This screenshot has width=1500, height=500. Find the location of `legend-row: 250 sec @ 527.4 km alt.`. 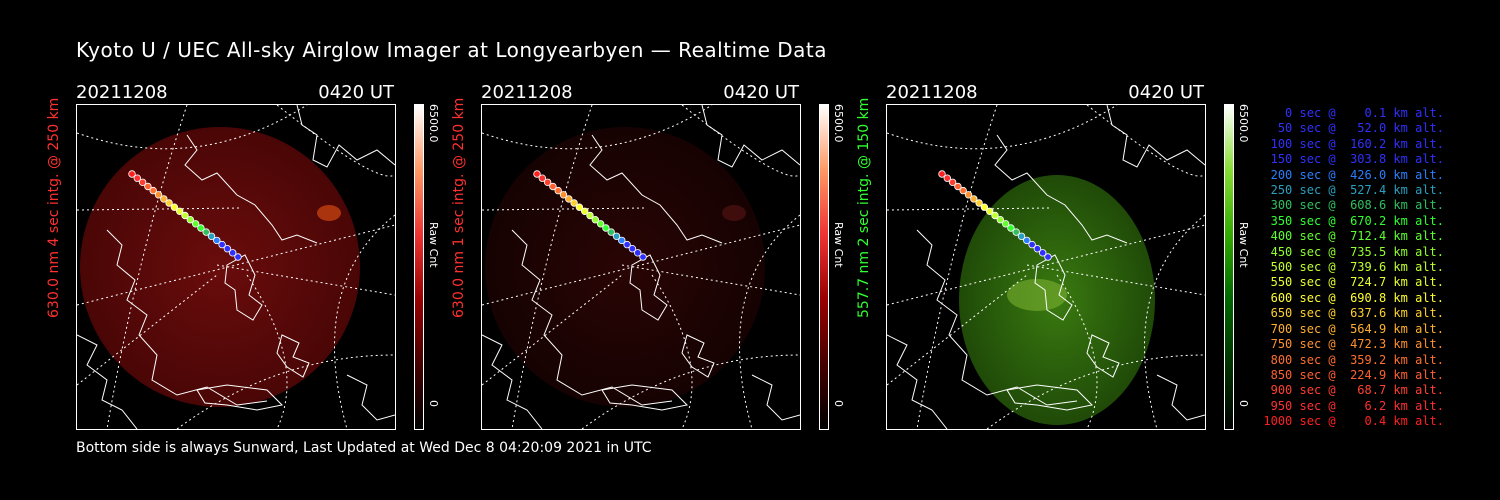

legend-row: 250 sec @ 527.4 km alt. is located at coordinates (1353, 190).